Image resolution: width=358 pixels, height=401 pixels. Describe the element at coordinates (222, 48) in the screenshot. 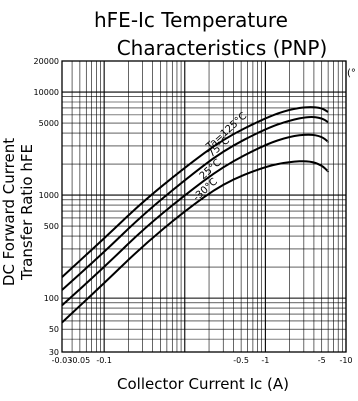

I see `chart-title-line2: Characteristics (PNP)` at that location.